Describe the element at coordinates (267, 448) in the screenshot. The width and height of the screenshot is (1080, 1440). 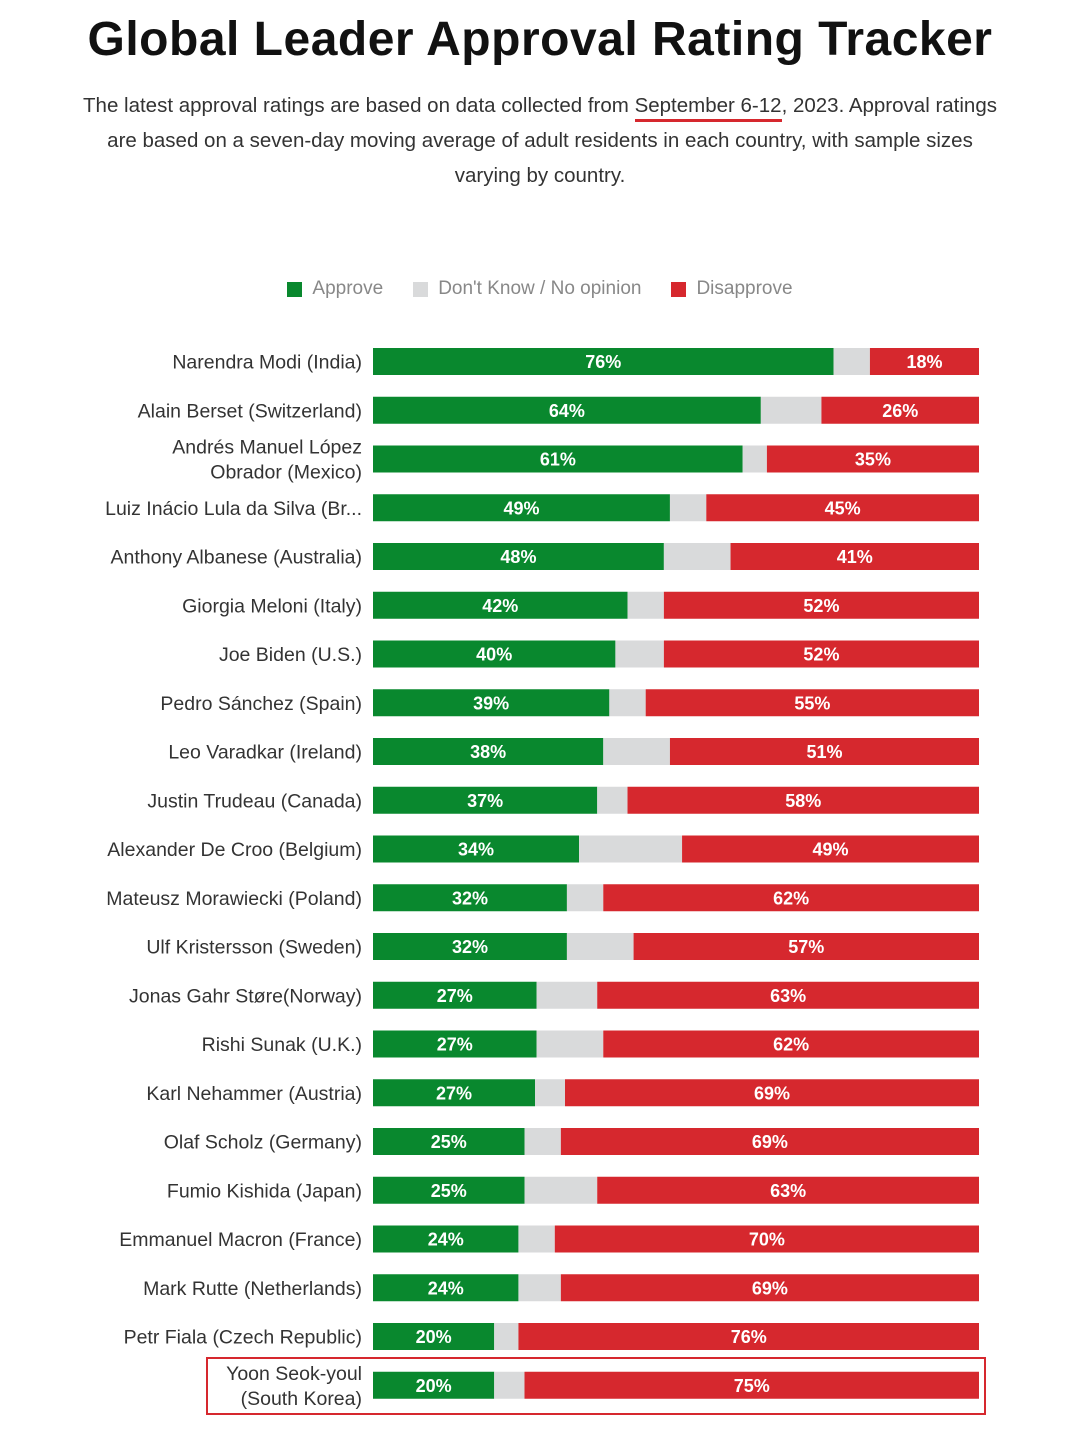
I see `category-label-line: Andrés Manuel López` at that location.